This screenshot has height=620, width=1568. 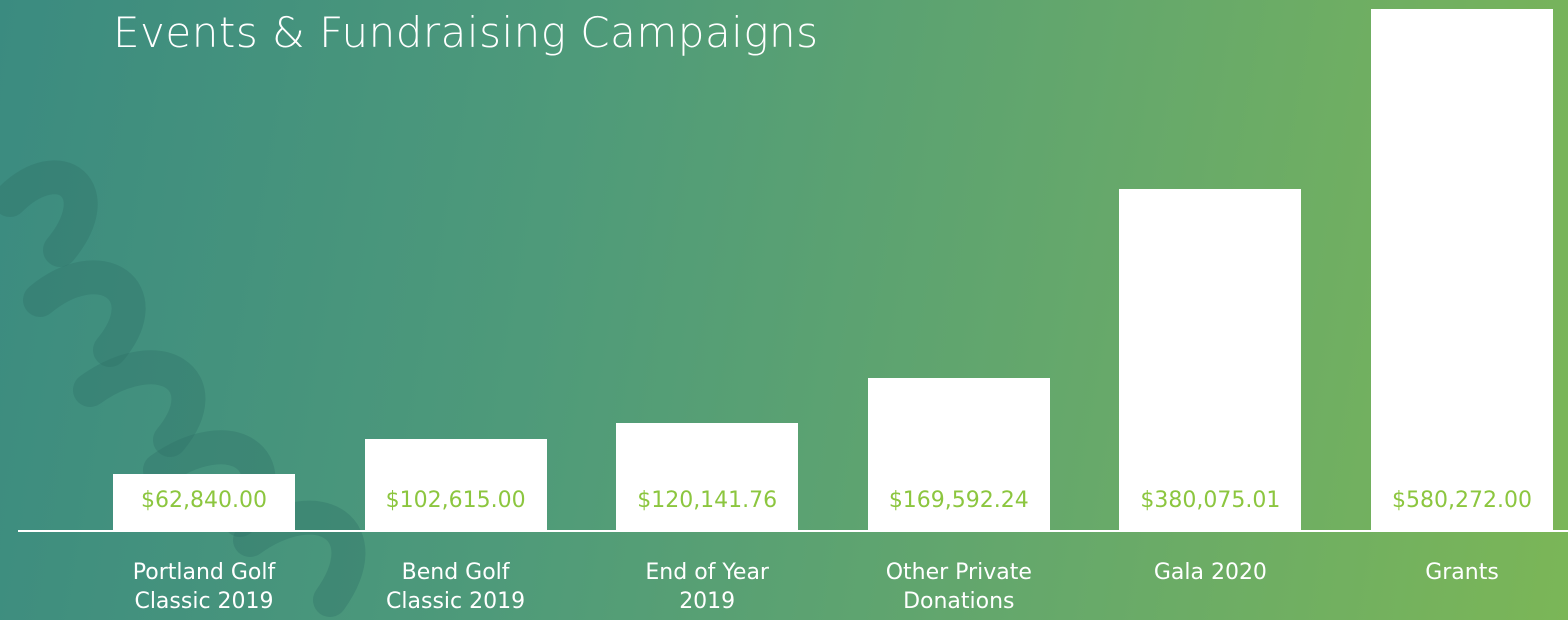 I want to click on chart-title: Events & Fundraising Campaigns, so click(x=466, y=32).